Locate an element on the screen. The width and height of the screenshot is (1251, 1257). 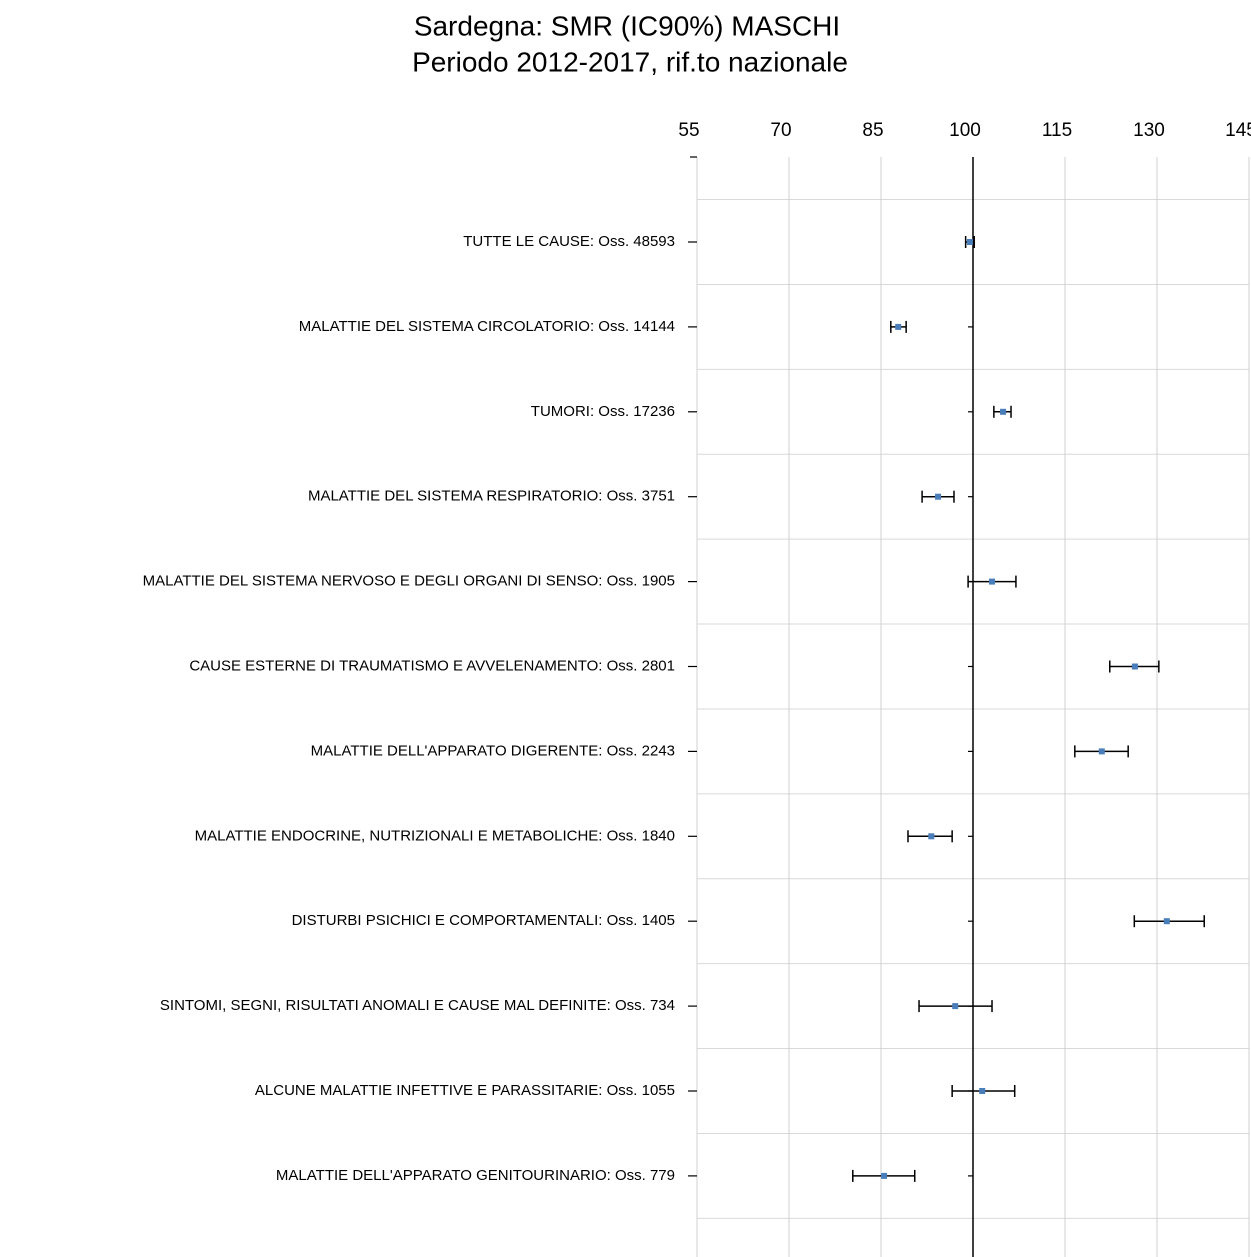
category-label: TUTTE LE CAUSE: Oss. 48593 is located at coordinates (569, 241).